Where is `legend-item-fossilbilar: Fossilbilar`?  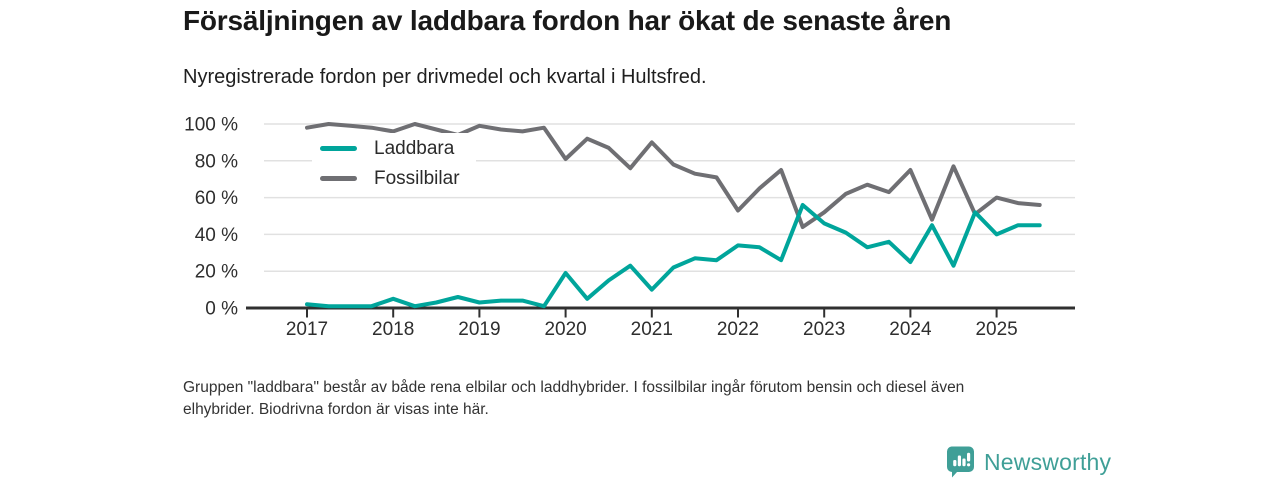
legend-item-fossilbilar: Fossilbilar is located at coordinates (390, 178).